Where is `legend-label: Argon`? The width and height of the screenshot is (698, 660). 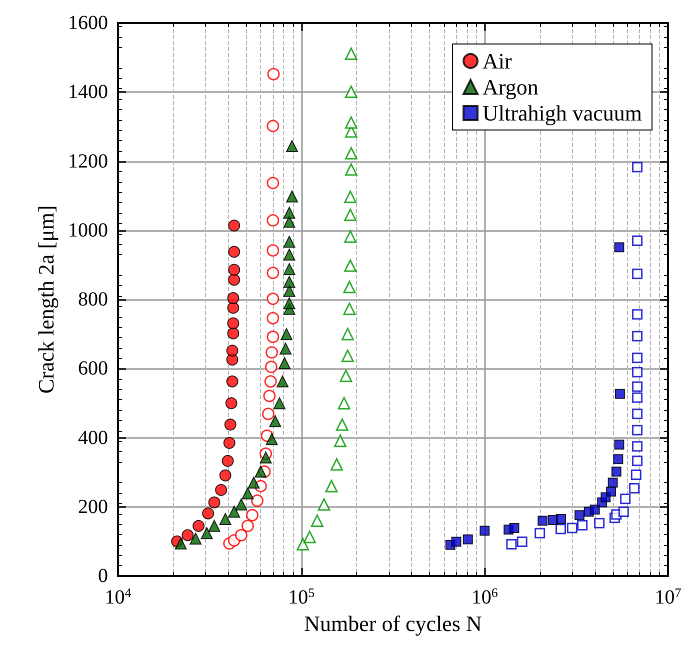
legend-label: Argon is located at coordinates (510, 87).